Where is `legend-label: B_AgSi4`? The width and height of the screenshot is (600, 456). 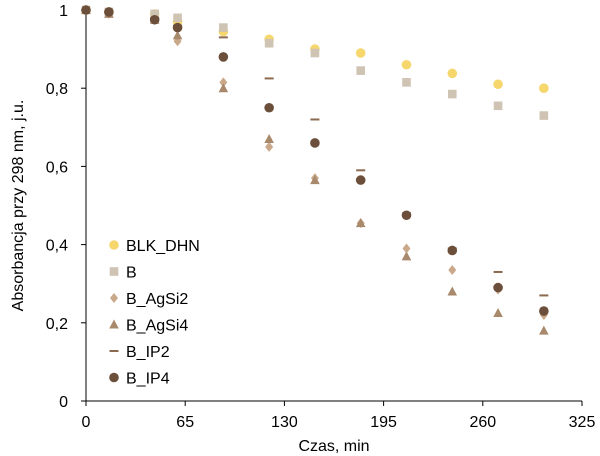 legend-label: B_AgSi4 is located at coordinates (157, 326).